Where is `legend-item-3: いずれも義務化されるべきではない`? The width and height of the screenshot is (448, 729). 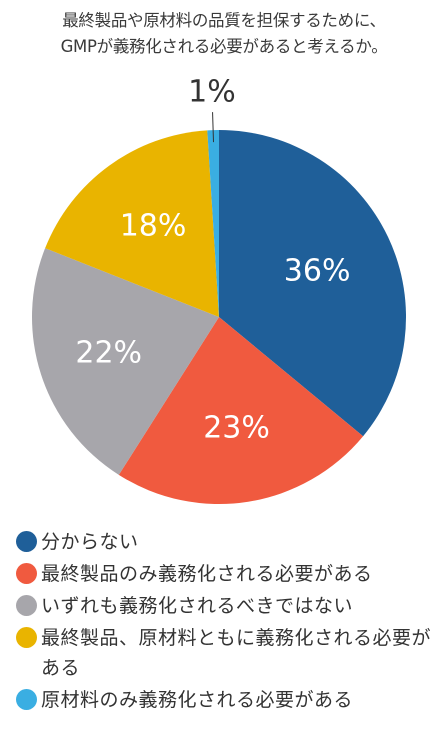 legend-item-3: いずれも義務化されるべきではない is located at coordinates (226, 606).